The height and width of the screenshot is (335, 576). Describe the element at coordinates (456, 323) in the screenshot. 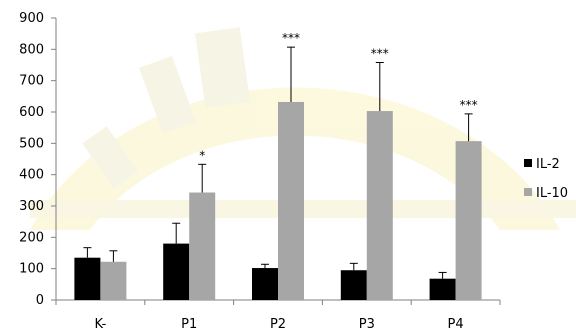

I see `x-tick-label: P4` at that location.